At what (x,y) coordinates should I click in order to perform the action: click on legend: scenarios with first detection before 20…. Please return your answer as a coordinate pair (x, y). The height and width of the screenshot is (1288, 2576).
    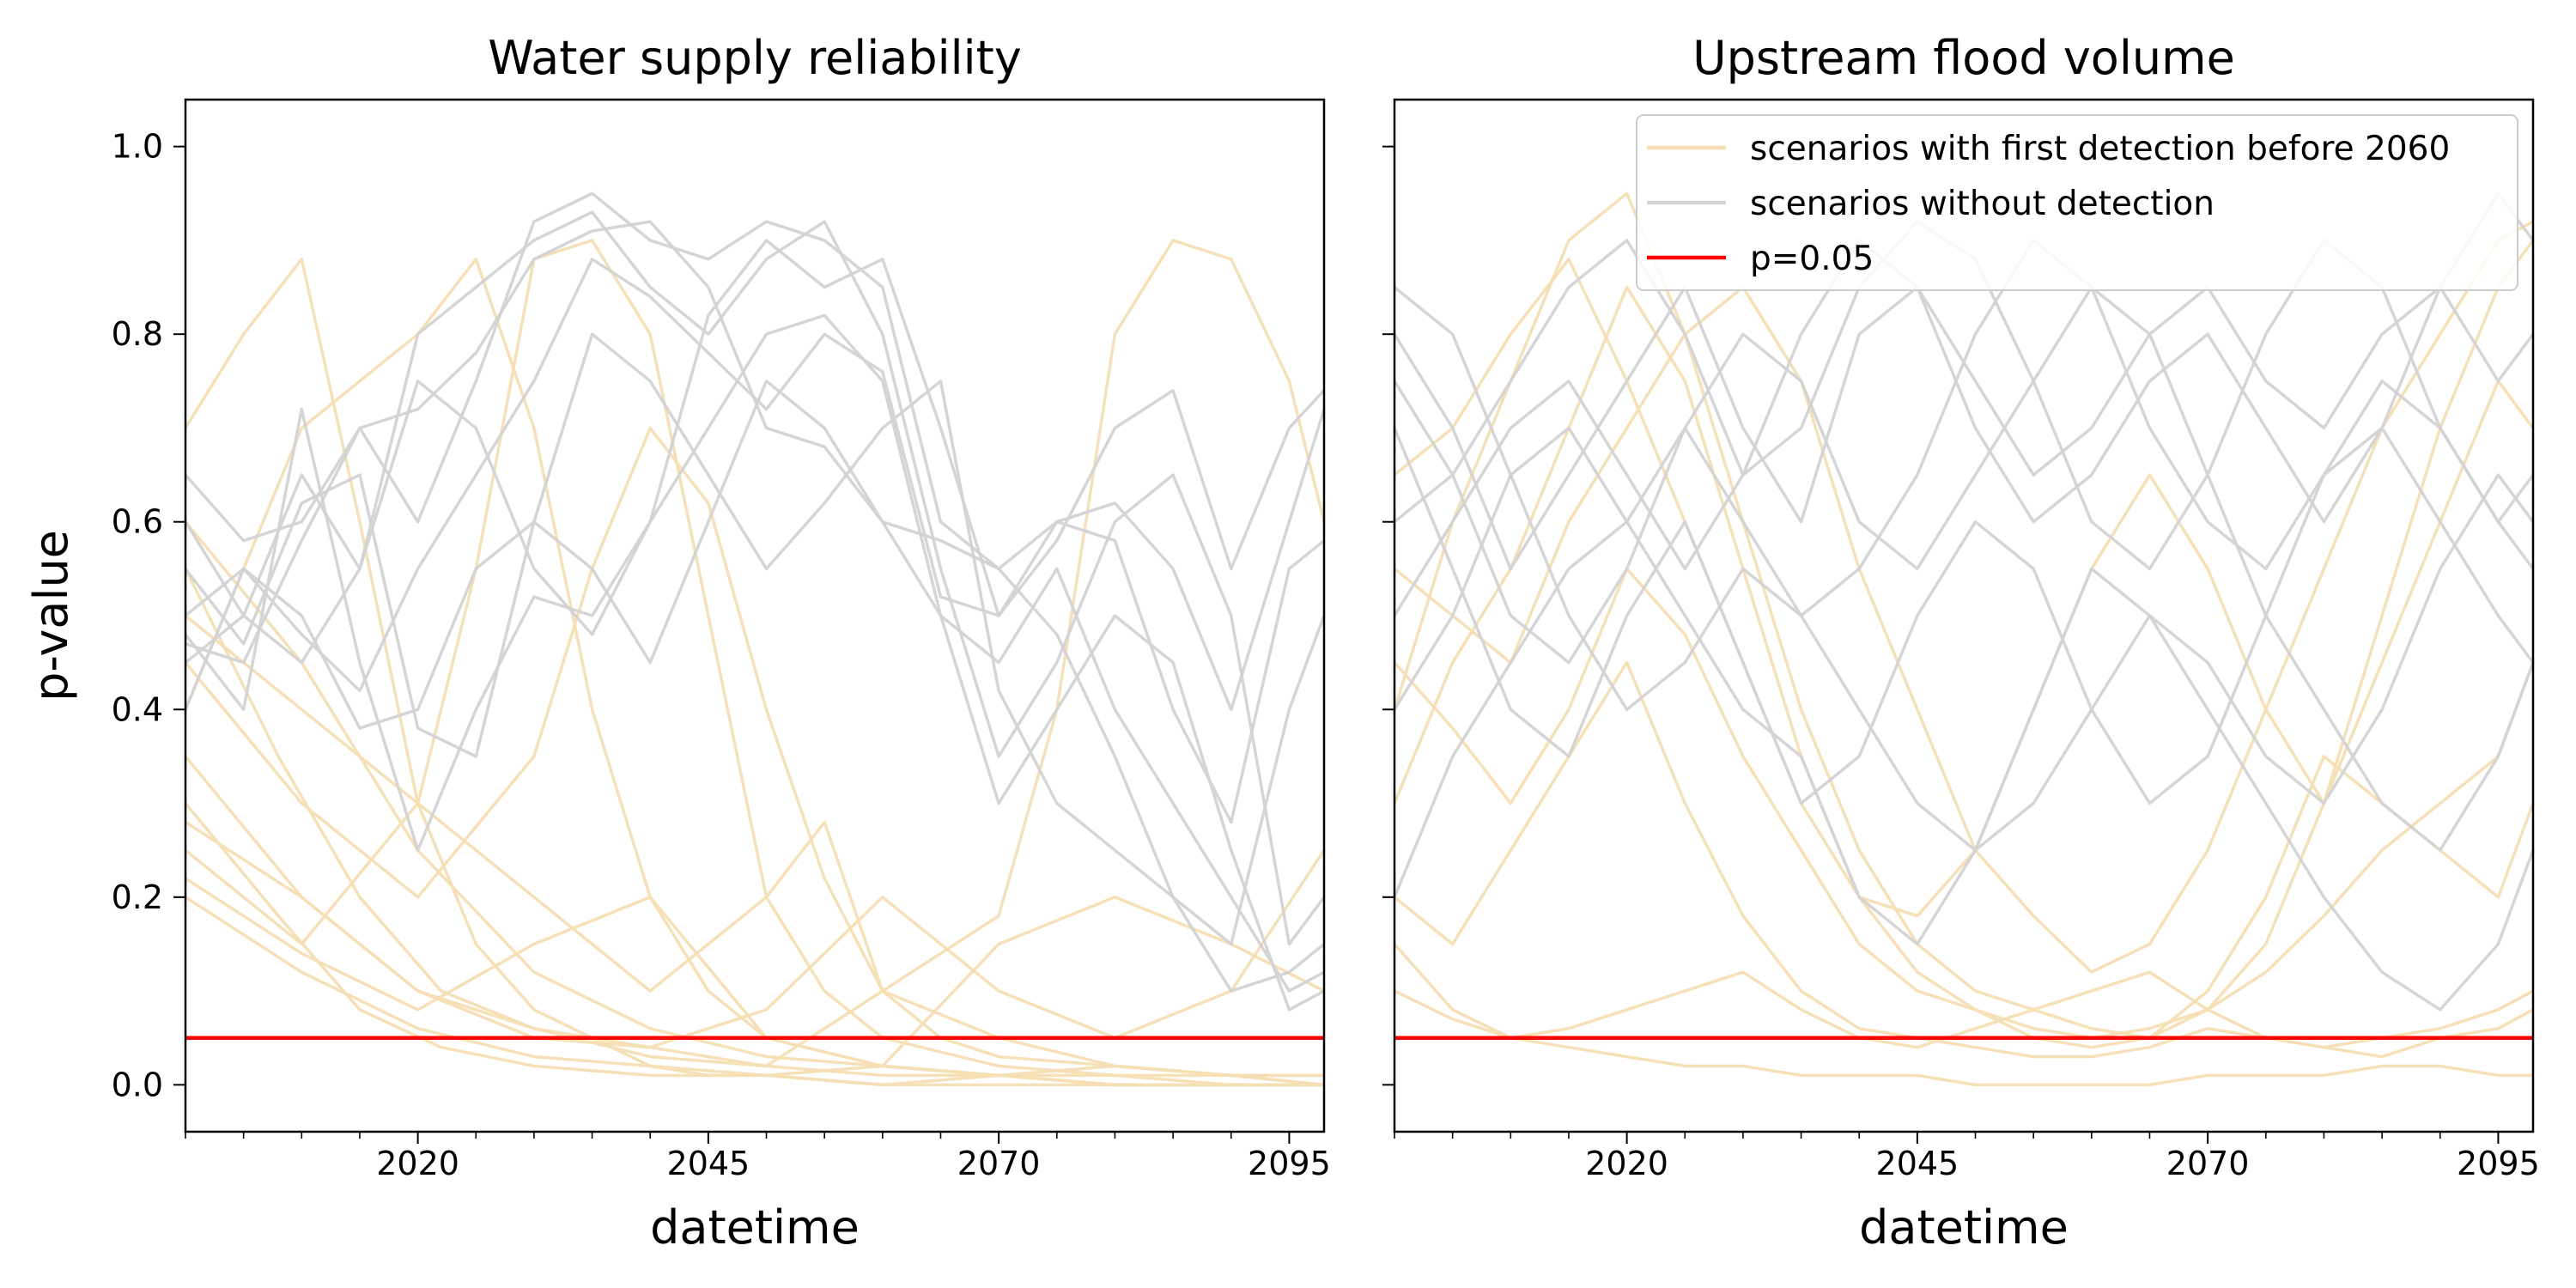
    Looking at the image, I should click on (2077, 202).